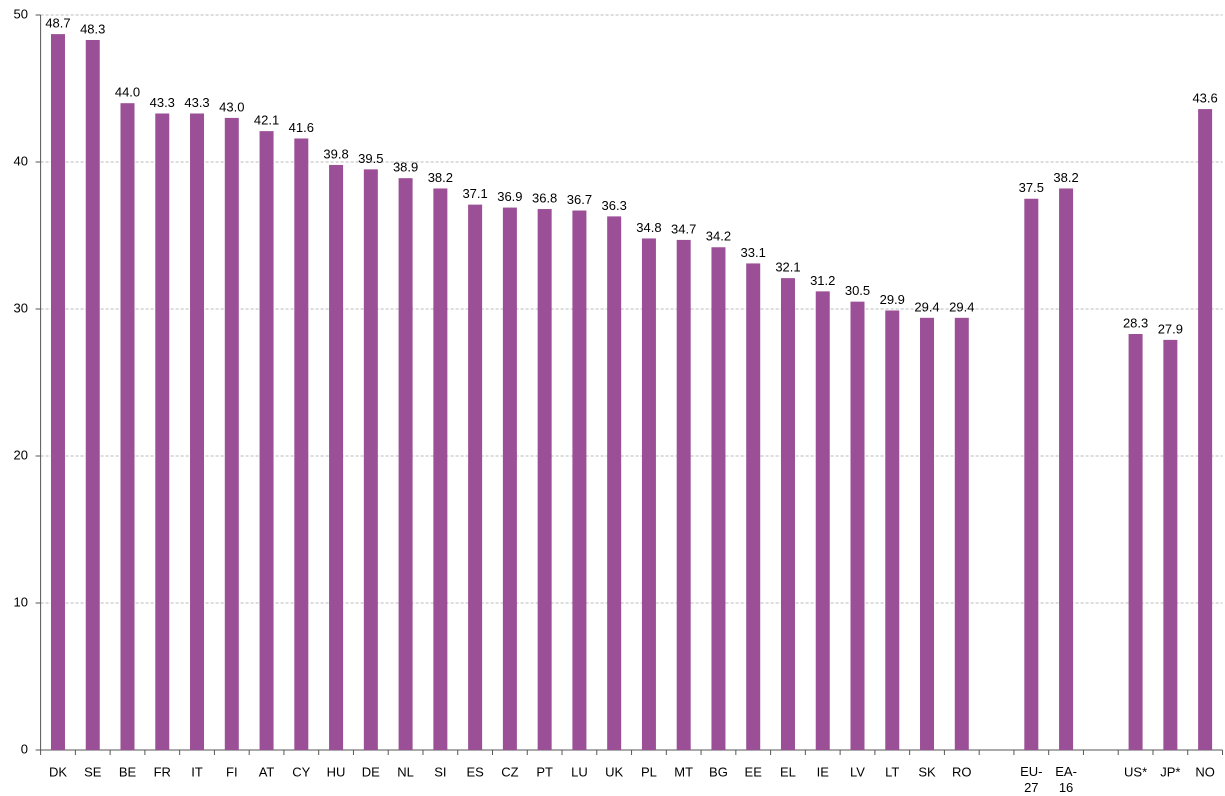 This screenshot has height=796, width=1225. Describe the element at coordinates (718, 236) in the screenshot. I see `value-label: 34.2` at that location.